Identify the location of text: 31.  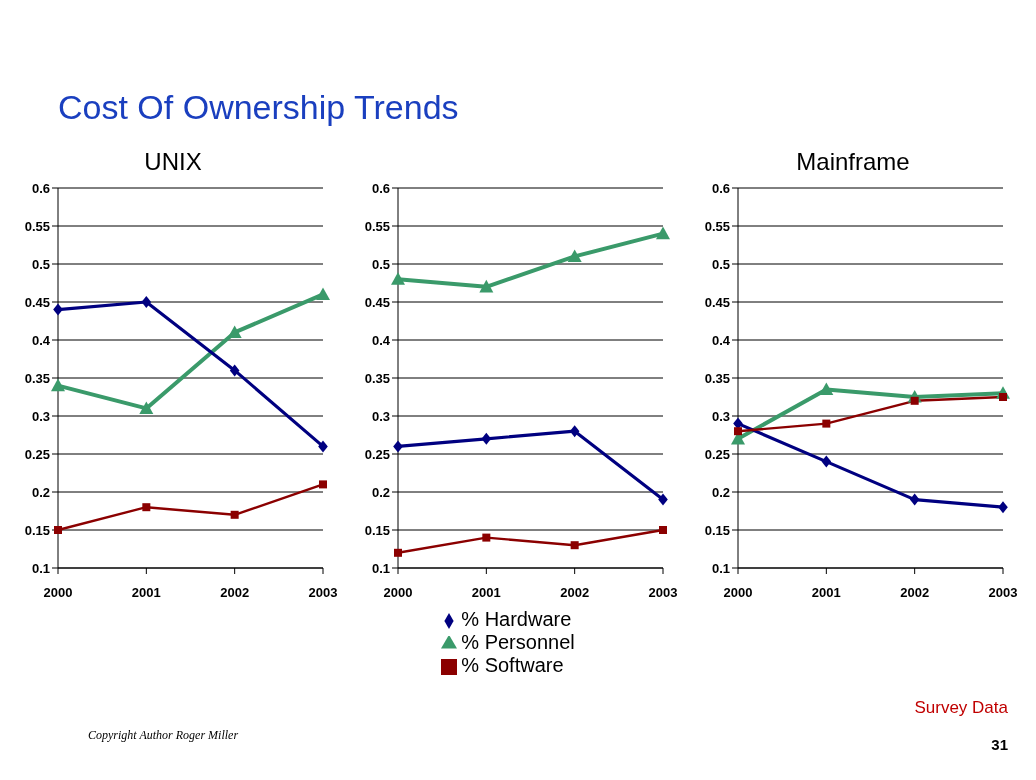
(999, 744).